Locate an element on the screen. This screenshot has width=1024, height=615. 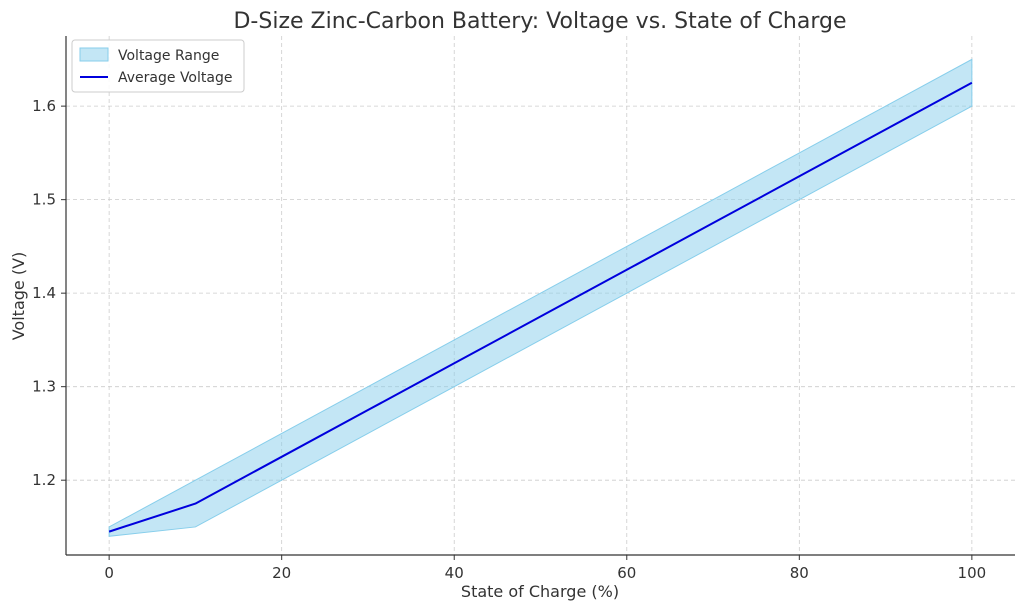
y-tick-label: 1.6 is located at coordinates (44, 106).